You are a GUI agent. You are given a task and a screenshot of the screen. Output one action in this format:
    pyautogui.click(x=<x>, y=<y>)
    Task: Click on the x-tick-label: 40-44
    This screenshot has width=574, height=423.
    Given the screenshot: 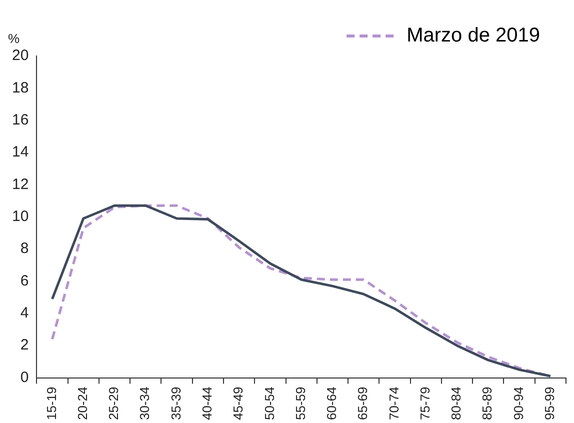 What is the action you would take?
    pyautogui.click(x=207, y=403)
    